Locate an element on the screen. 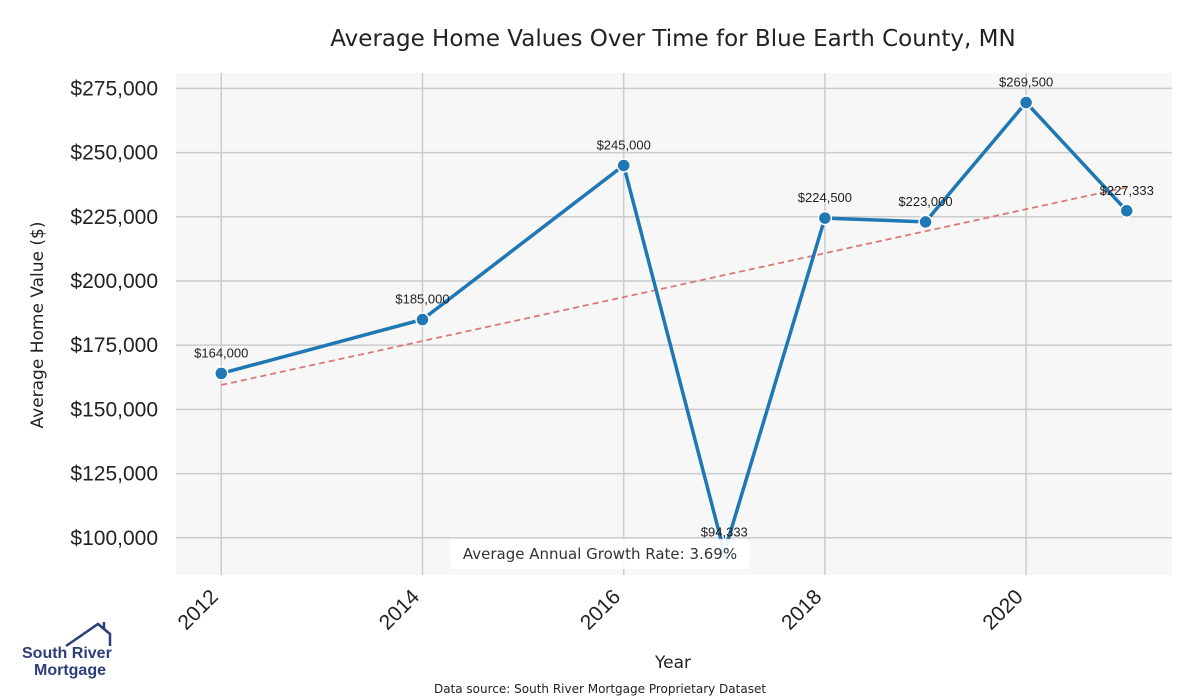 This screenshot has height=700, width=1200. x-axis-ticks: 2012 2014 2016 2018 2020 is located at coordinates (601, 610).